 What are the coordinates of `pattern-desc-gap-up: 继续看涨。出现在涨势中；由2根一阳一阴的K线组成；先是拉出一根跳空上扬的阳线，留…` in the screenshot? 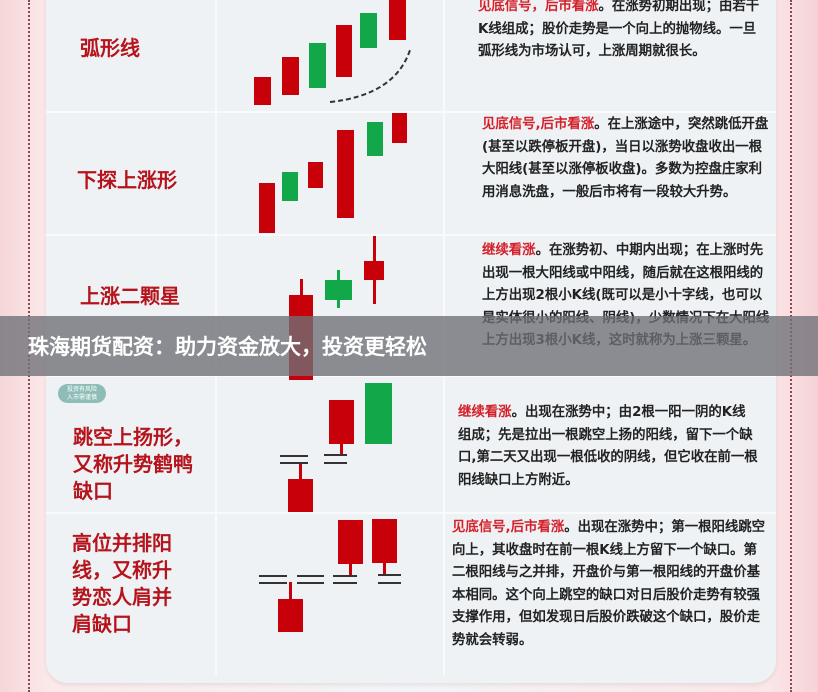 It's located at (608, 446).